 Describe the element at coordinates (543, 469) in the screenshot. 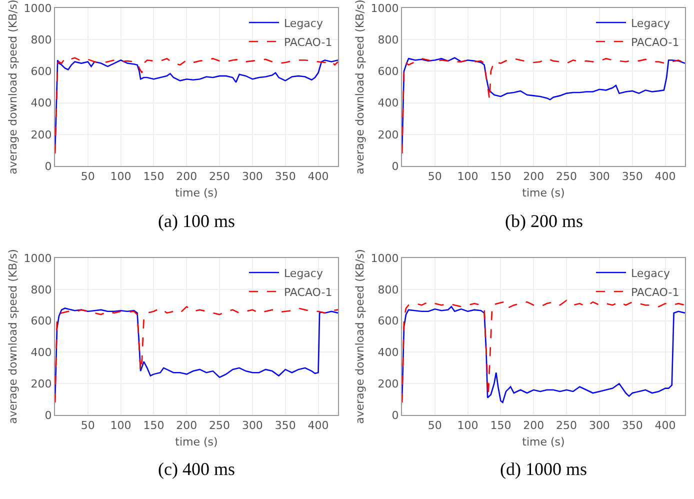

I see `text: (d) 1000 ms` at that location.